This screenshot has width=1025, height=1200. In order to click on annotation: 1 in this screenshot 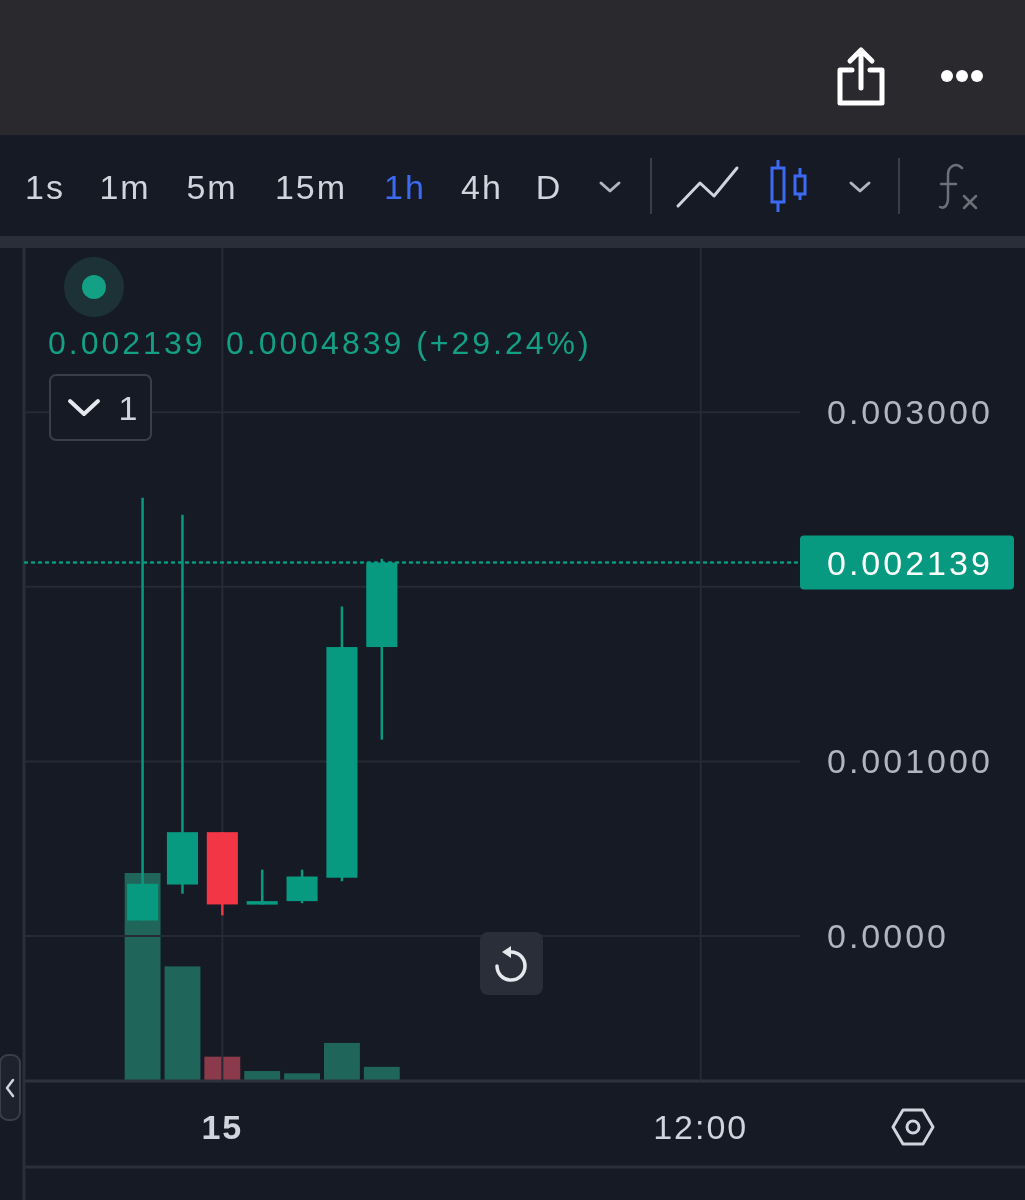, I will do `click(128, 408)`.